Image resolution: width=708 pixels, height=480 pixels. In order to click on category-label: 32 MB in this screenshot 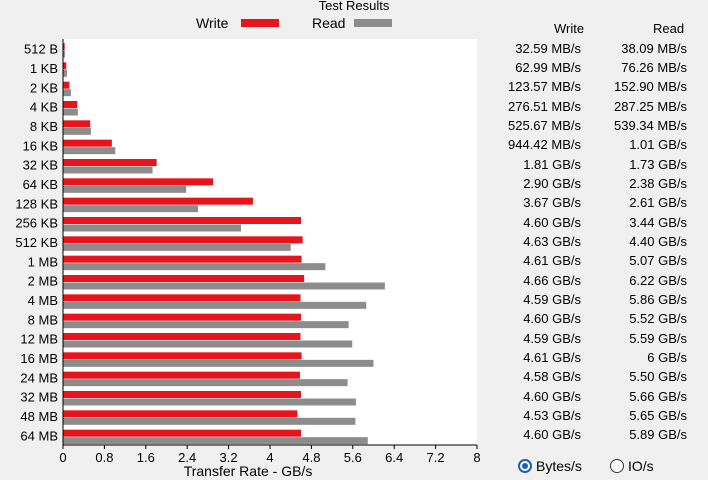, I will do `click(39, 397)`.